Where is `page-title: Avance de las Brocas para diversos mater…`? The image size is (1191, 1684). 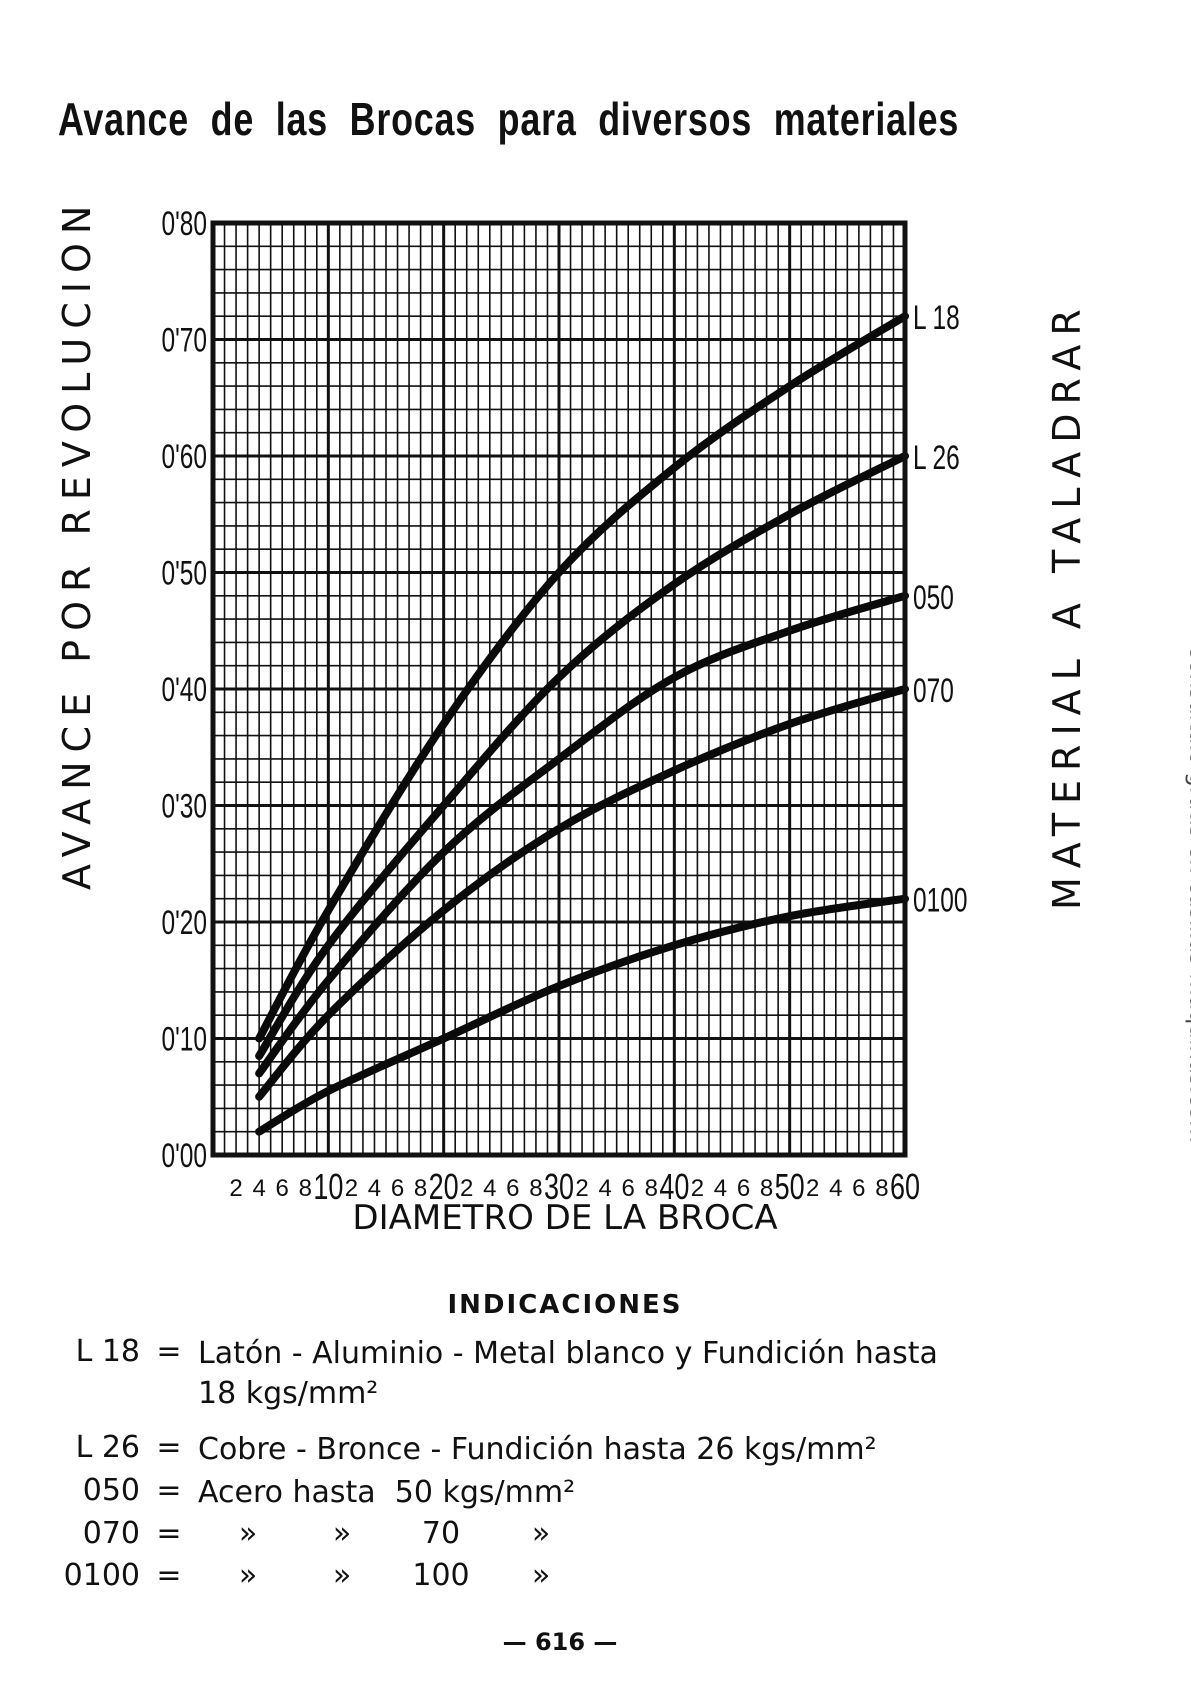
page-title: Avance de las Brocas para diversos mater… is located at coordinates (509, 119).